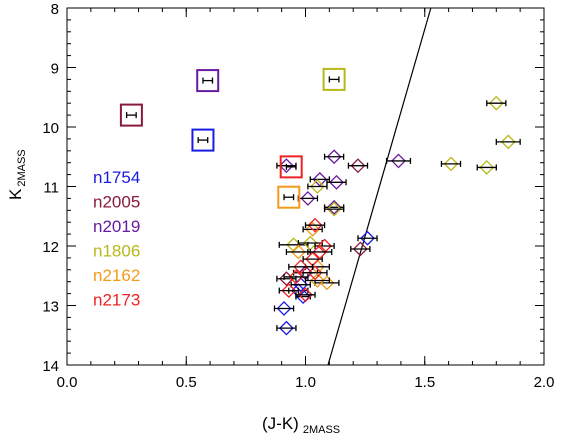  I want to click on legend-entry: n1806, so click(116, 251).